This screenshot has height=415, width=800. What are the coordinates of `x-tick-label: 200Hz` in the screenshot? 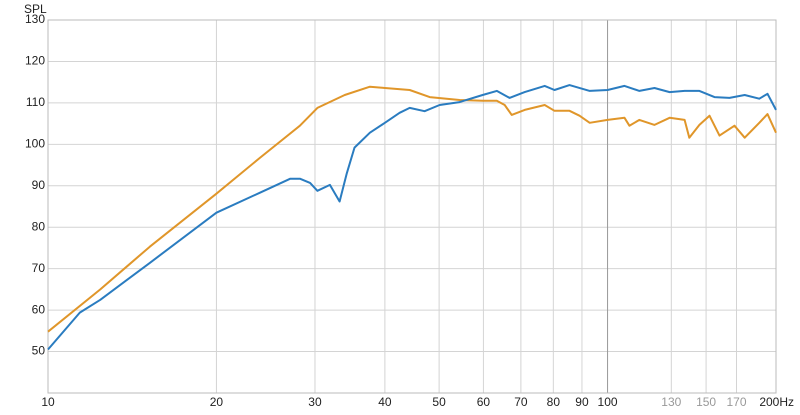 It's located at (776, 402).